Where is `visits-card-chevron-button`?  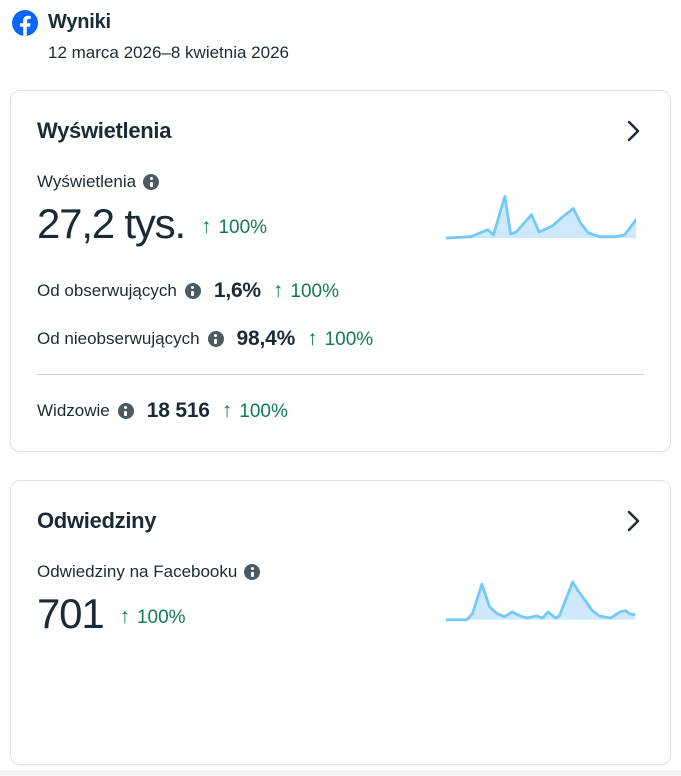
visits-card-chevron-button is located at coordinates (633, 521).